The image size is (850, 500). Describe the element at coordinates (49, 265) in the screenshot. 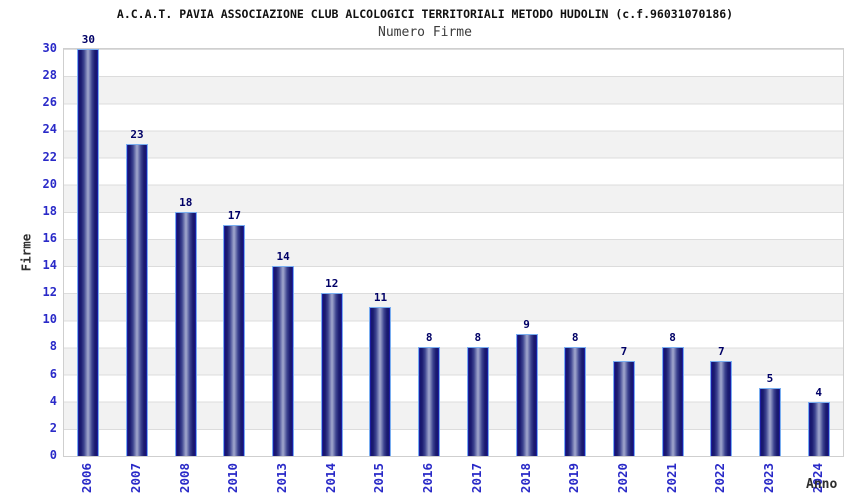

I see `y-tick-label: 14` at that location.